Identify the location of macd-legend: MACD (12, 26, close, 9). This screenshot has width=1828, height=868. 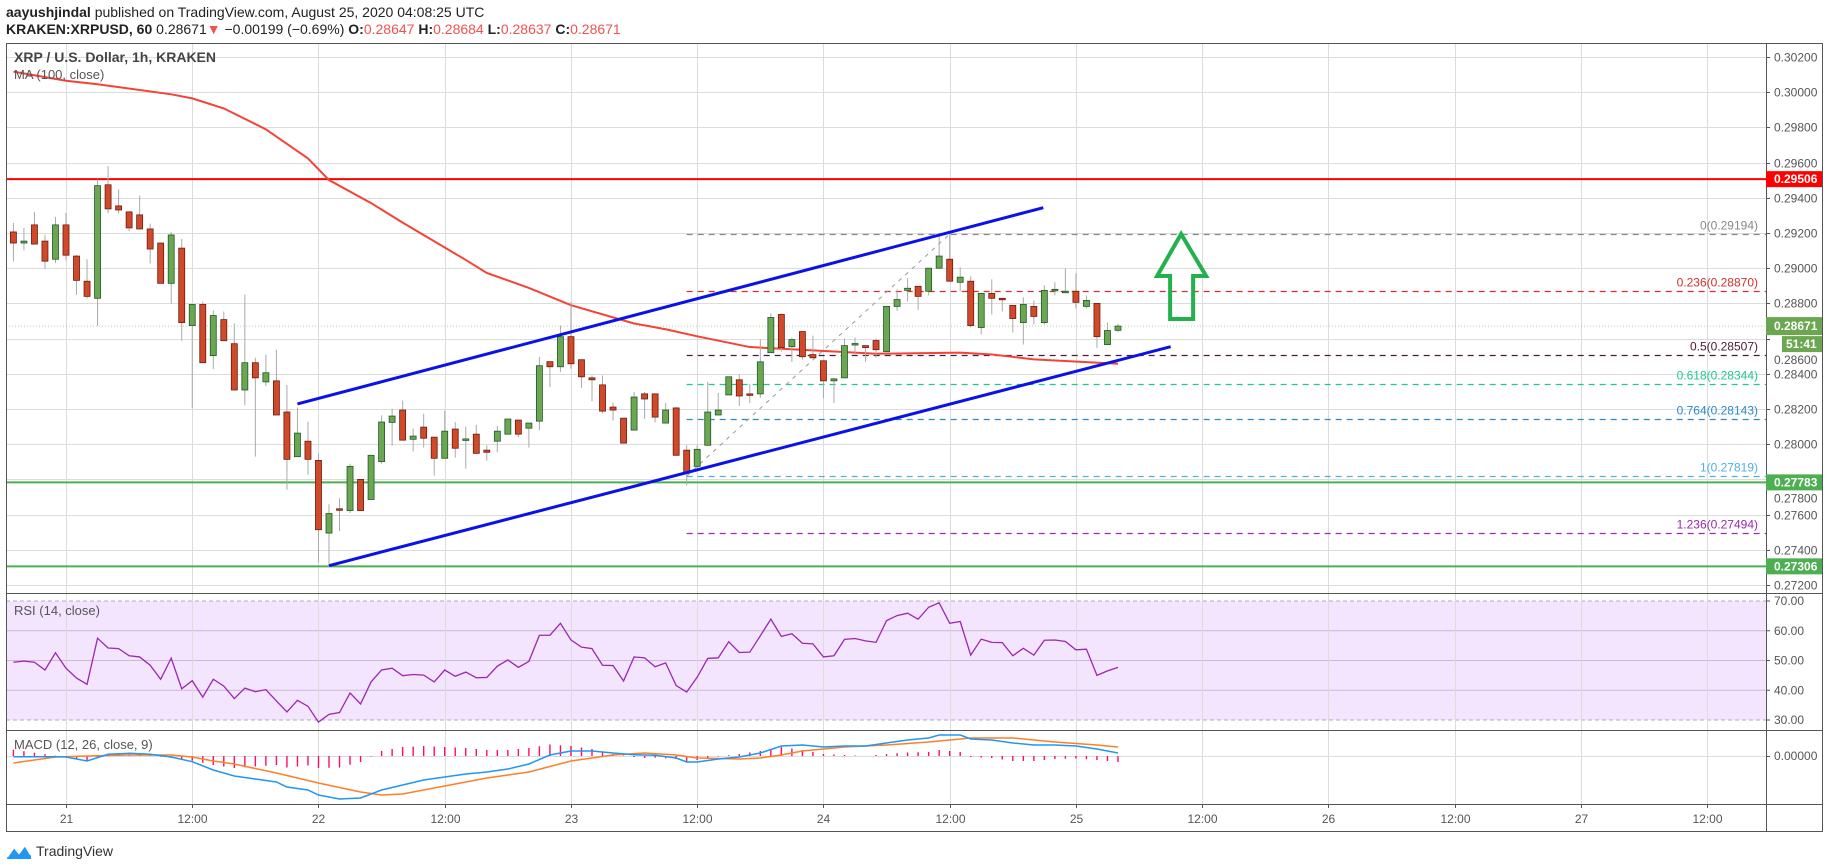
(83, 744).